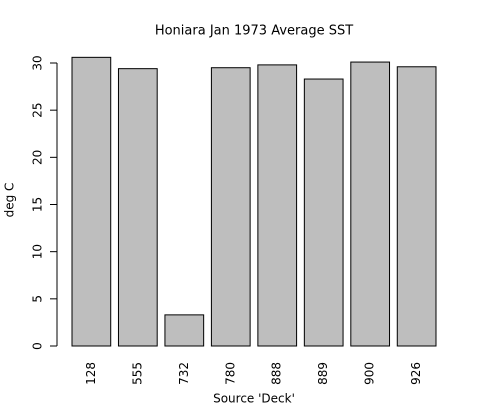 This screenshot has height=420, width=480. Describe the element at coordinates (184, 373) in the screenshot. I see `x-tick-label: 732` at that location.